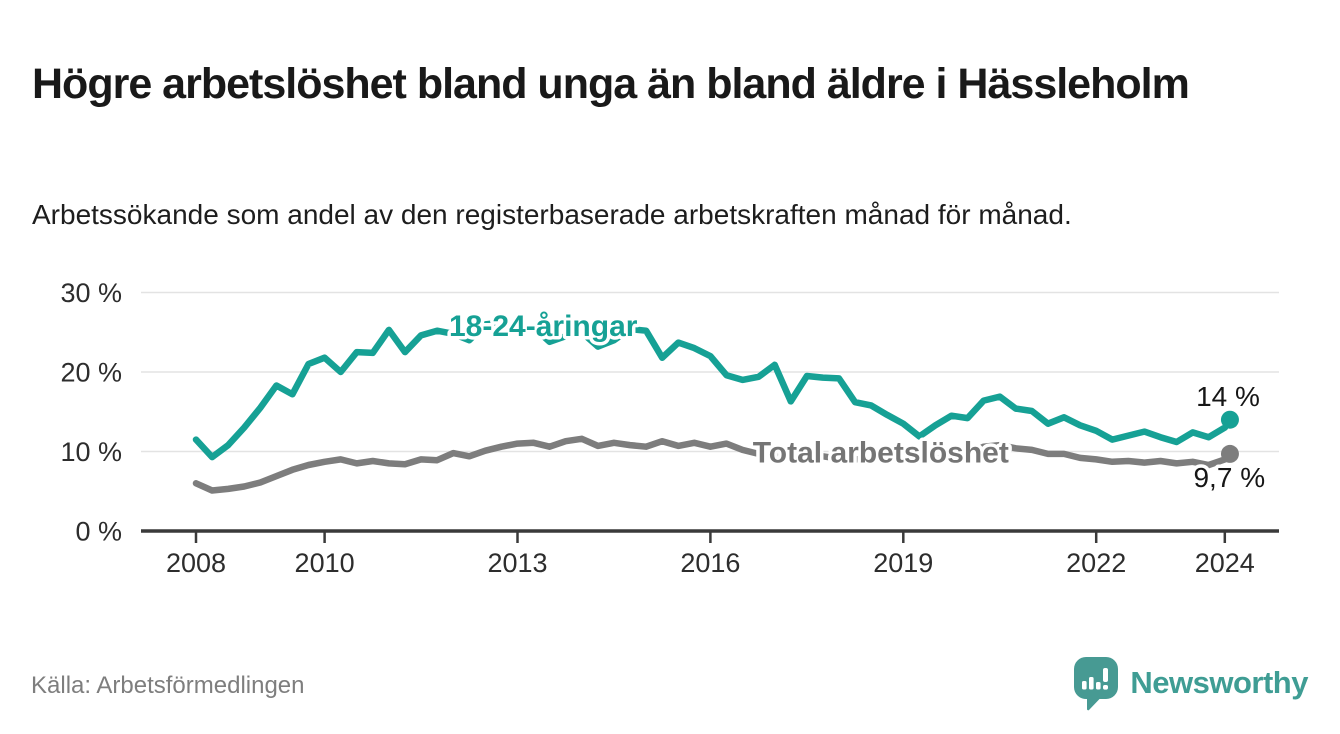  What do you see at coordinates (543, 326) in the screenshot?
I see `series-label-young: 18-24-åringar` at bounding box center [543, 326].